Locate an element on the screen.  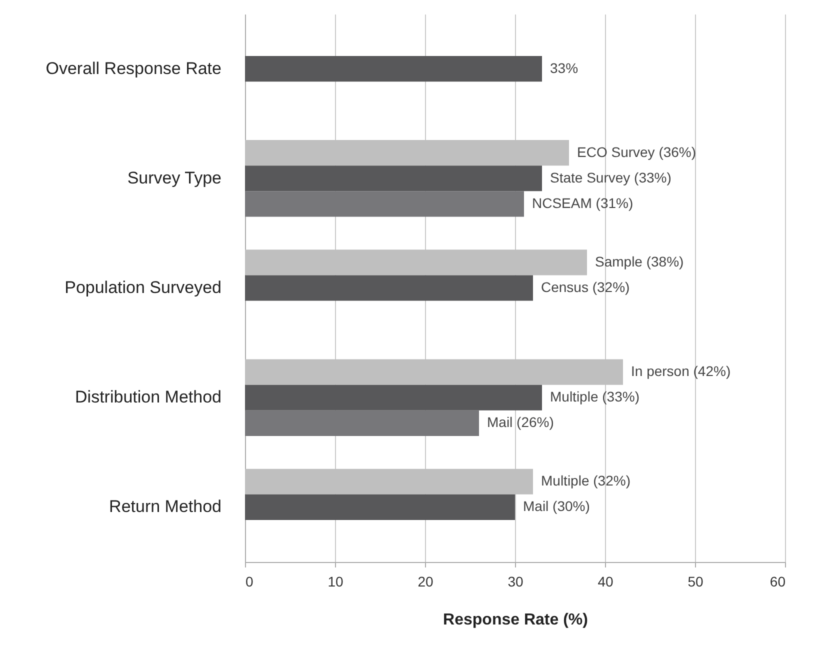
x-tick-label: 30 is located at coordinates (516, 582).